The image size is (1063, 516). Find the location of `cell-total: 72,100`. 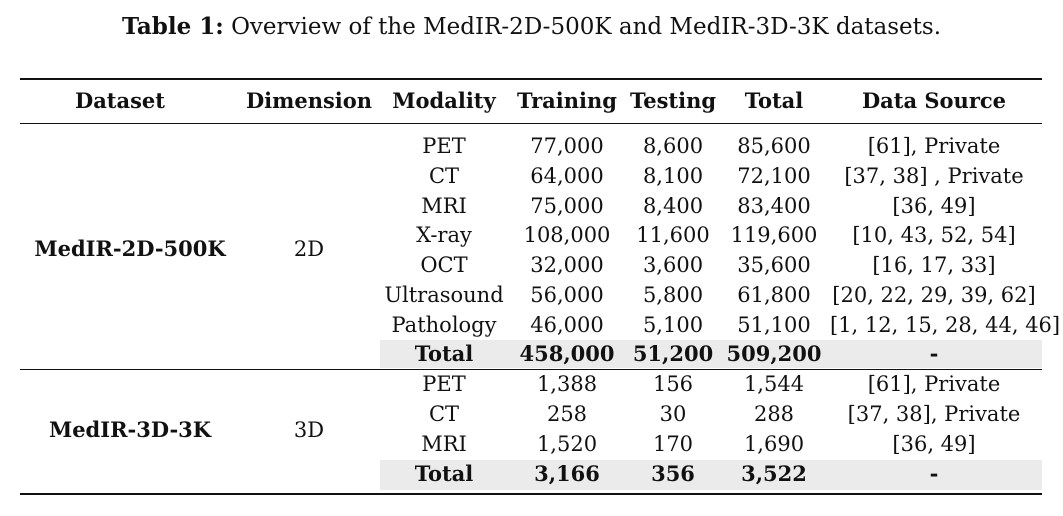

cell-total: 72,100 is located at coordinates (774, 175).